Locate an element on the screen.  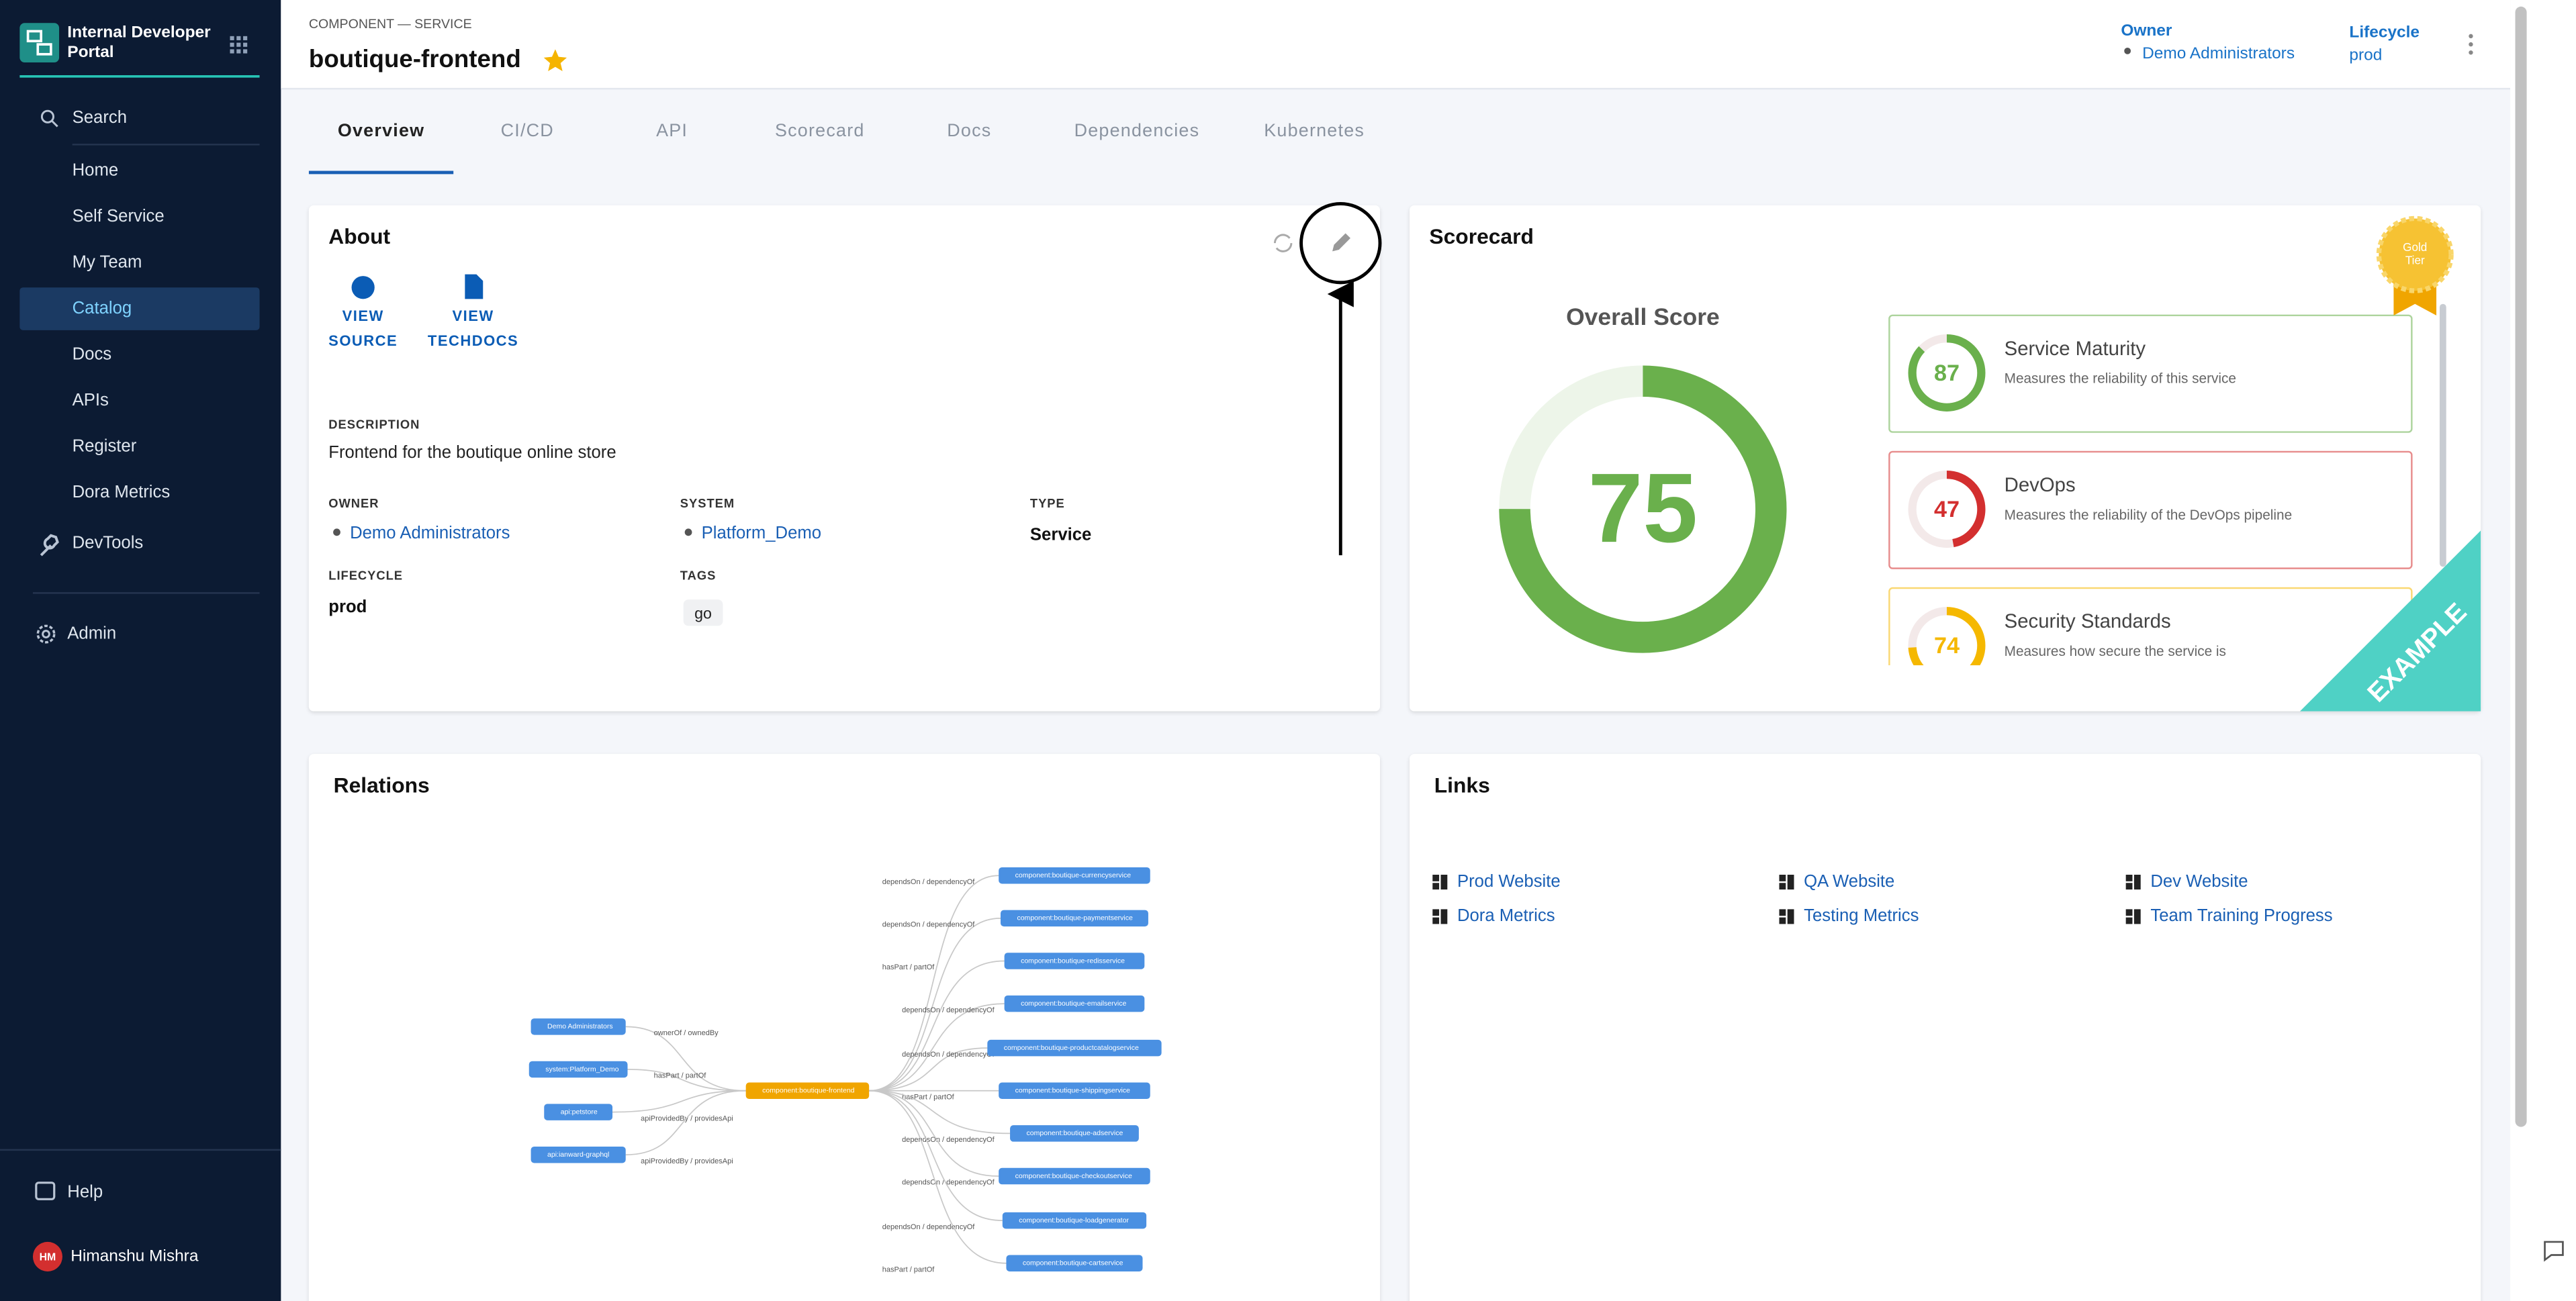
page-scrollbar is located at coordinates (2521, 566).